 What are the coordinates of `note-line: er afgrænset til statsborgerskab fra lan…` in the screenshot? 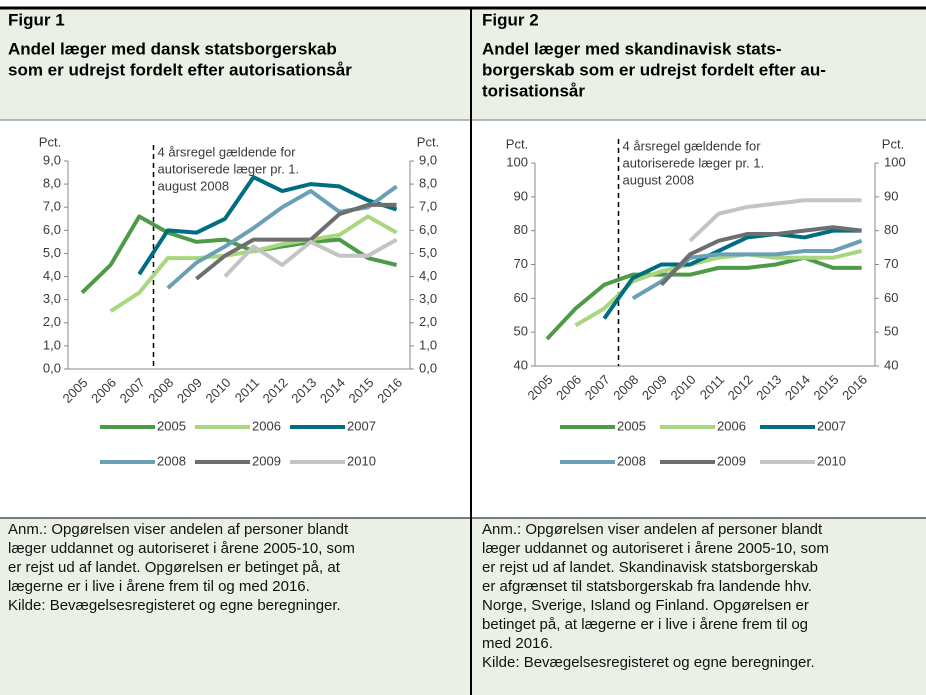 It's located at (647, 586).